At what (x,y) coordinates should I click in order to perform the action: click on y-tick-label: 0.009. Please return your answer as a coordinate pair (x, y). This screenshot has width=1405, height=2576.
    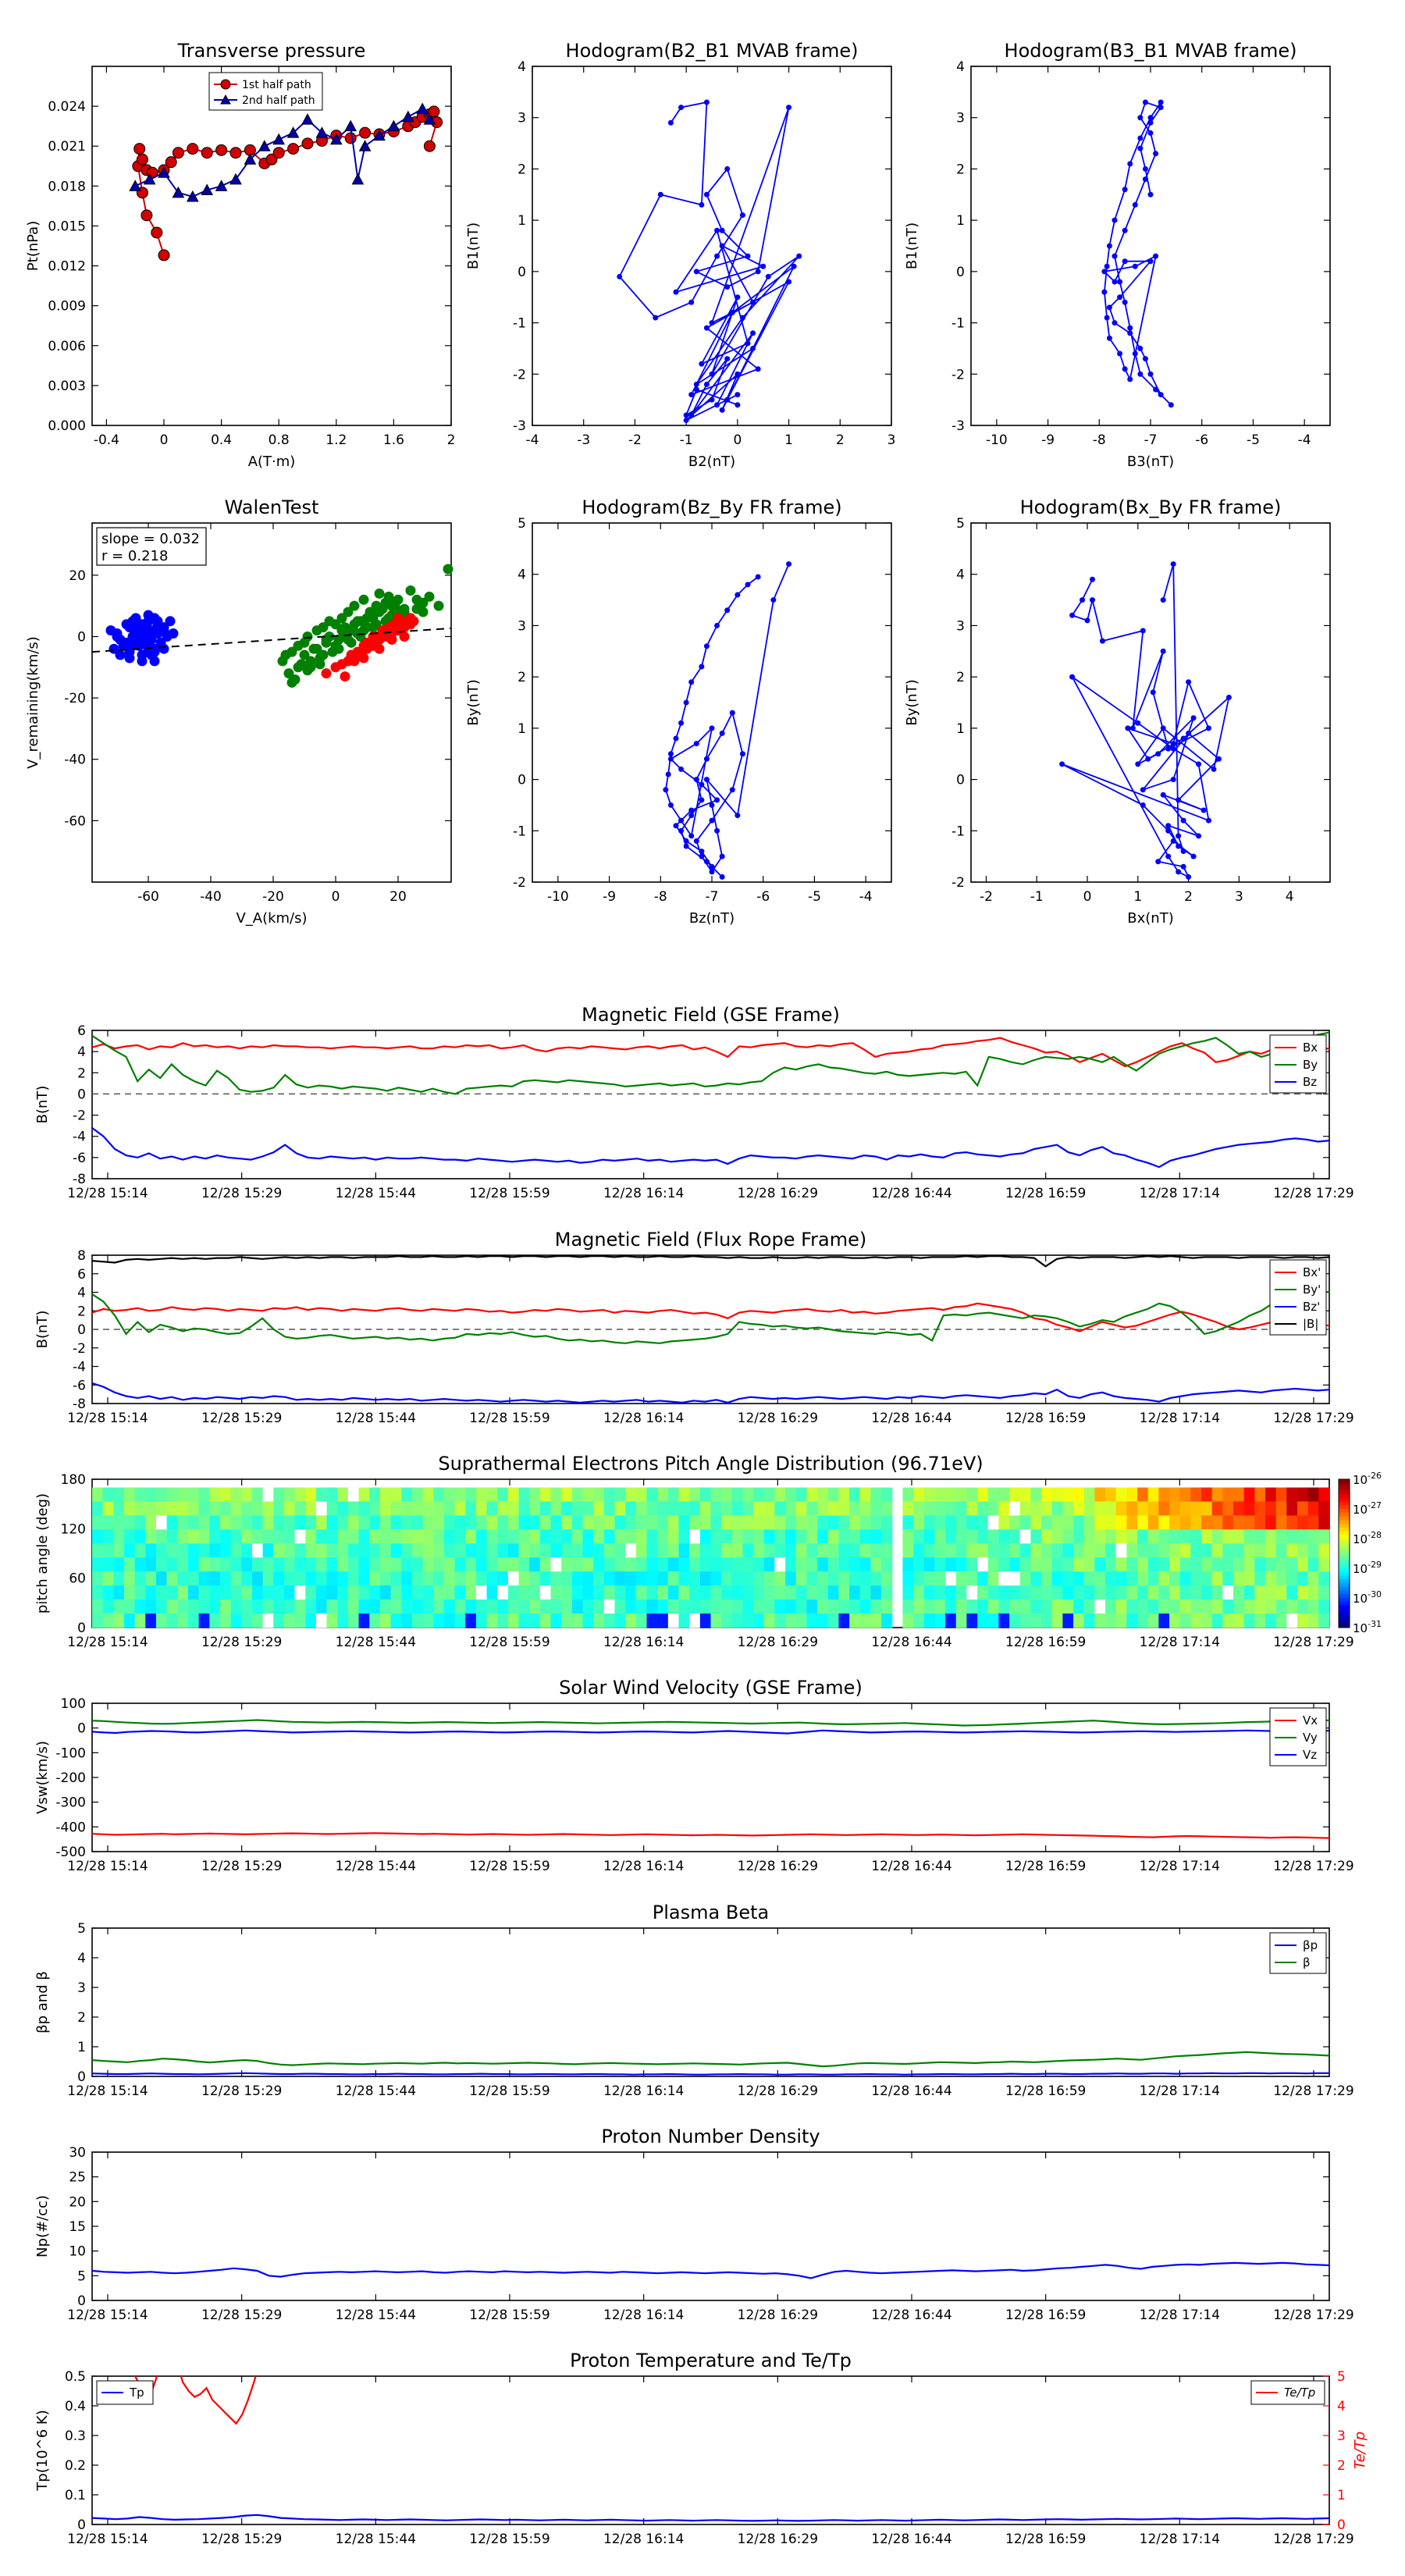
    Looking at the image, I should click on (67, 307).